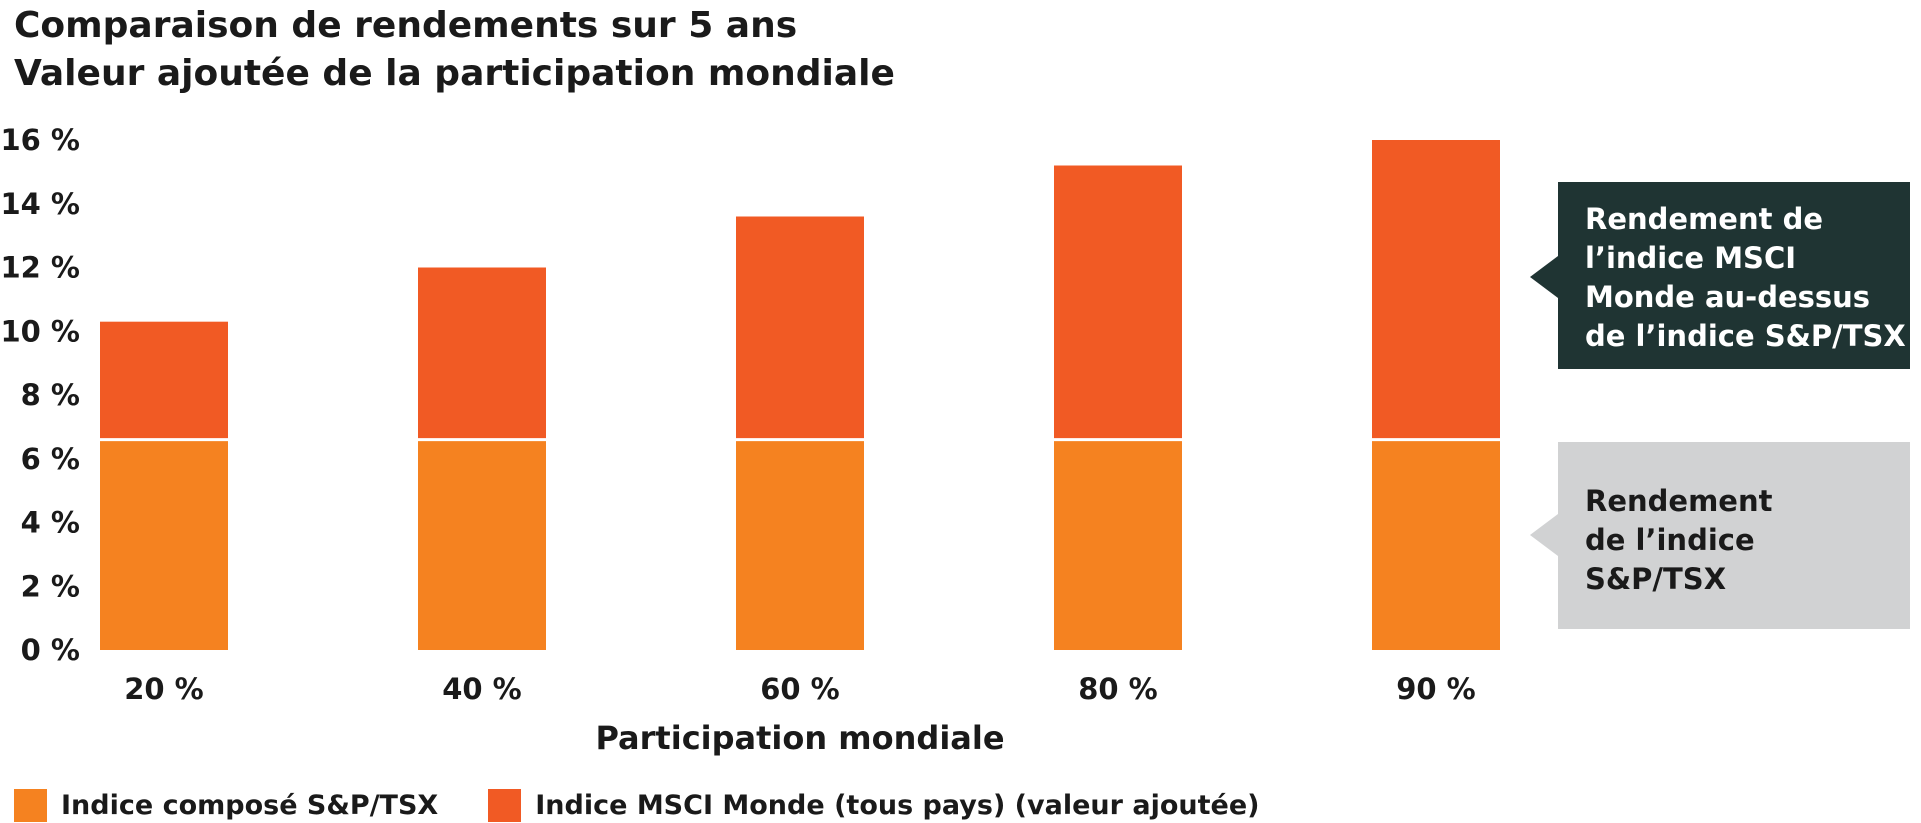 This screenshot has height=823, width=1921. Describe the element at coordinates (250, 805) in the screenshot. I see `legend-label-tsx: Indice composé S&P/TSX` at that location.